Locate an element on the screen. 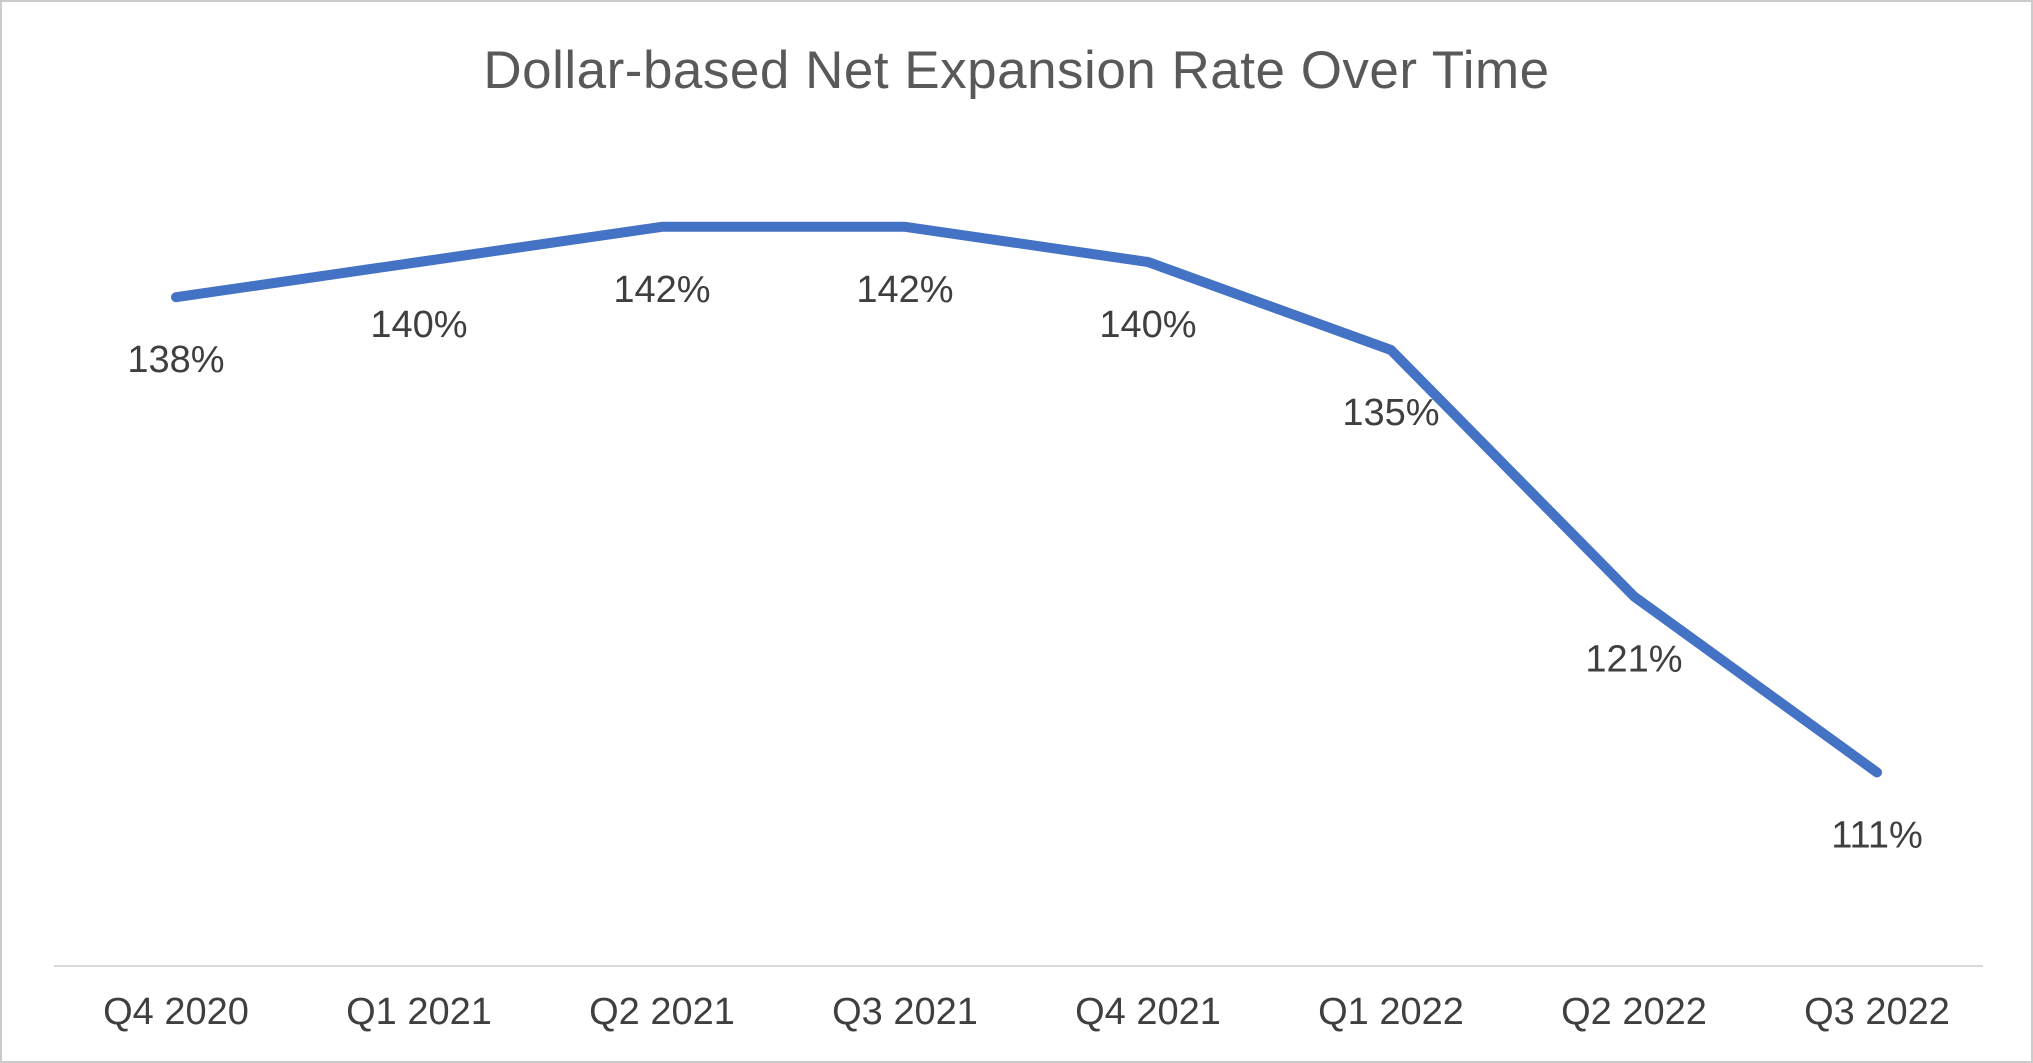 Image resolution: width=2033 pixels, height=1063 pixels. data-label: 111% is located at coordinates (1877, 835).